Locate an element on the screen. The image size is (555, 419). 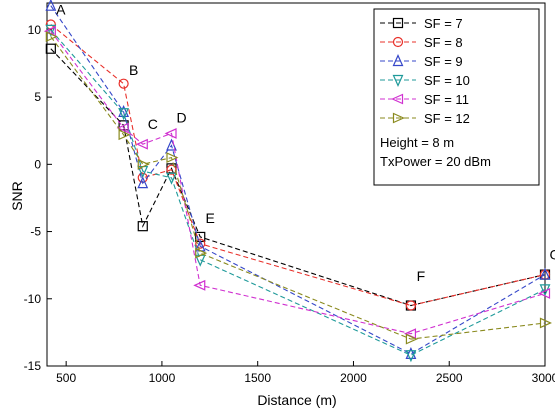
legend-label: SF = 10 is located at coordinates (447, 80).